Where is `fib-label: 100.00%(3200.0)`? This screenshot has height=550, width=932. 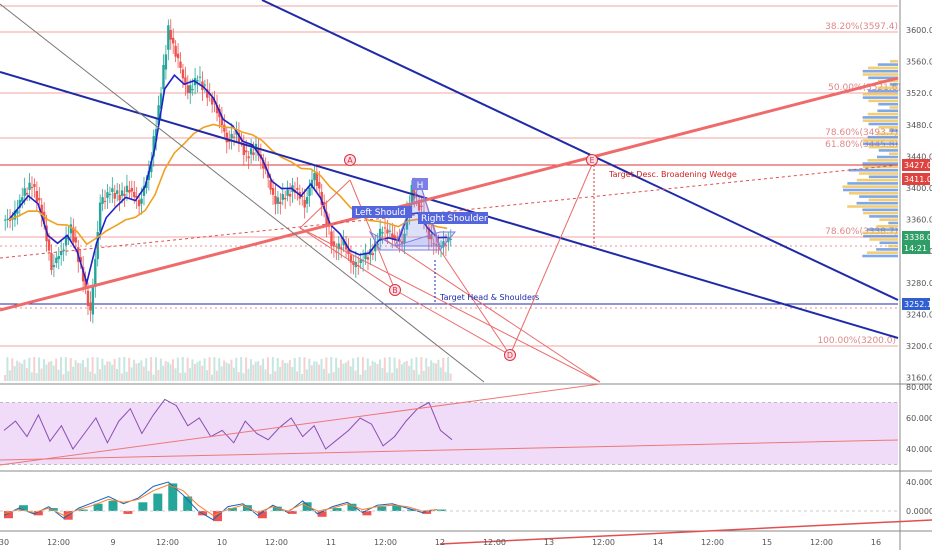
fib-label: 100.00%(3200.0) is located at coordinates (856, 341).